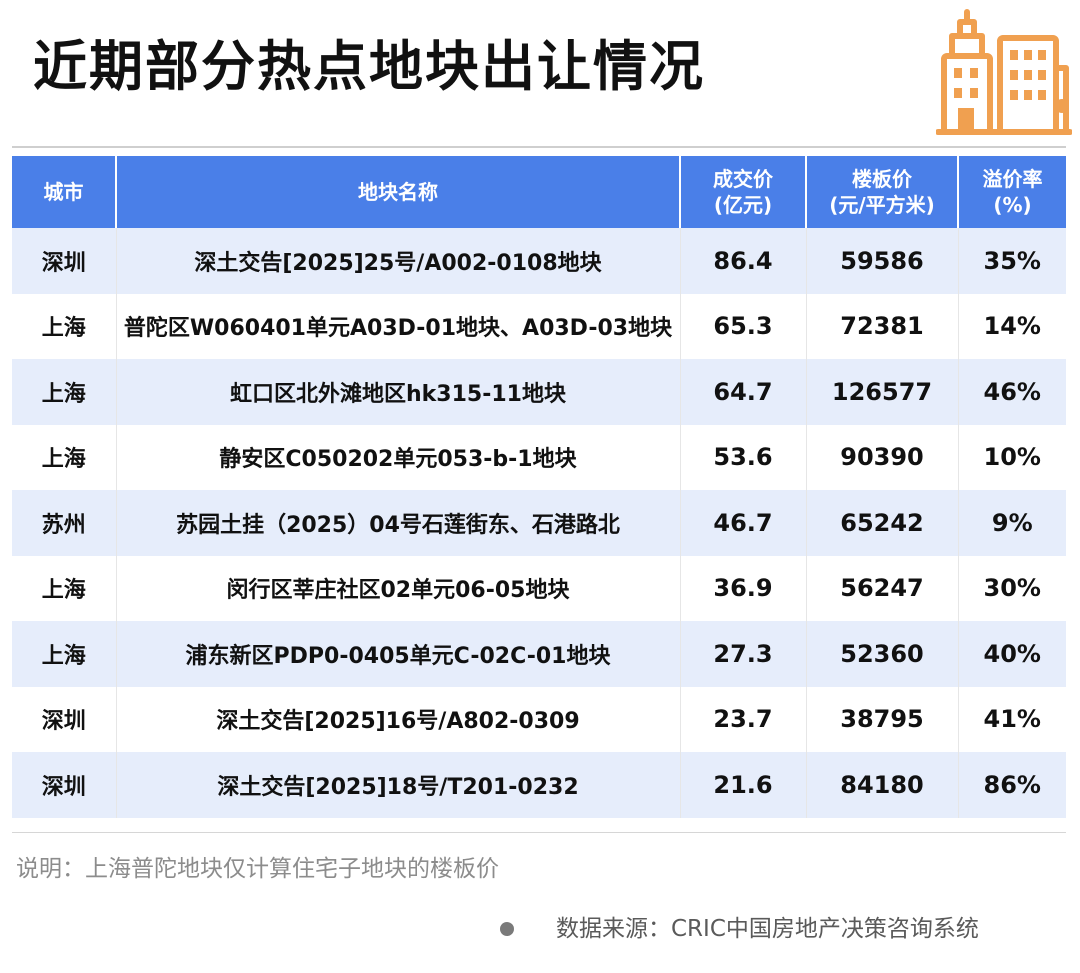 This screenshot has width=1080, height=973. Describe the element at coordinates (398, 457) in the screenshot. I see `cell-parcel-name: 静安区C050202单元053-b-1地块` at that location.